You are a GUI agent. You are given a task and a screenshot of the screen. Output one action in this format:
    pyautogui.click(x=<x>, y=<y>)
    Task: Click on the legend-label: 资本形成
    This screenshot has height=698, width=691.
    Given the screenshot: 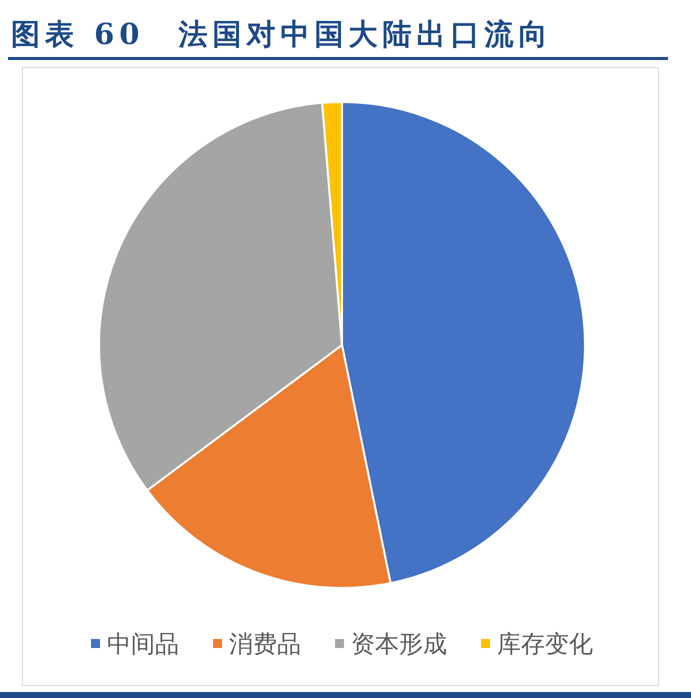 What is the action you would take?
    pyautogui.click(x=399, y=644)
    